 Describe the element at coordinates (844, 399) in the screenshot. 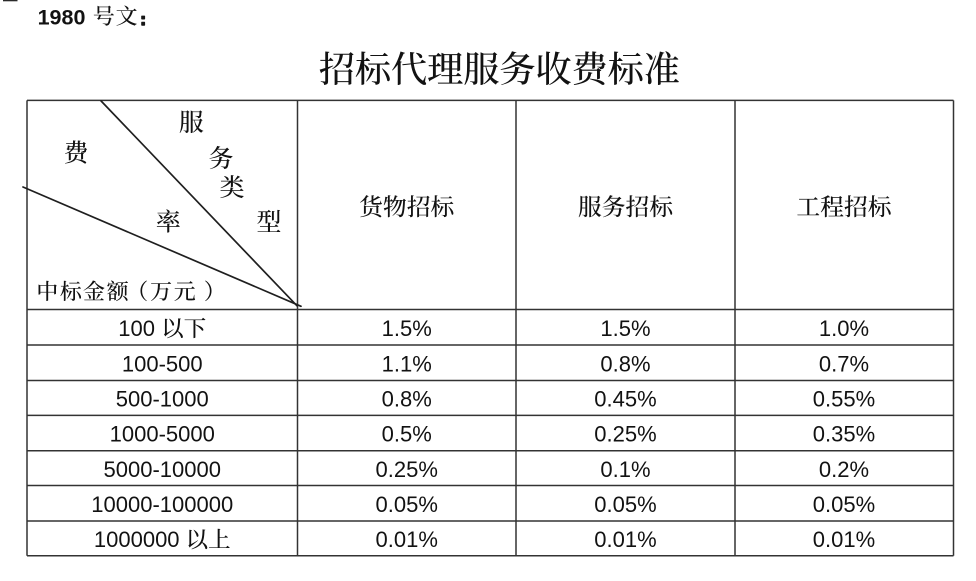

I see `svg-text: 0.55%` at that location.